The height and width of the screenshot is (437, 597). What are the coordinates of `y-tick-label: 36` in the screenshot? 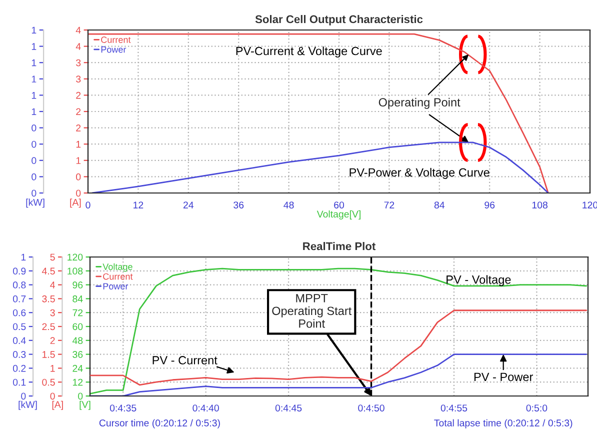 It's located at (77, 354).